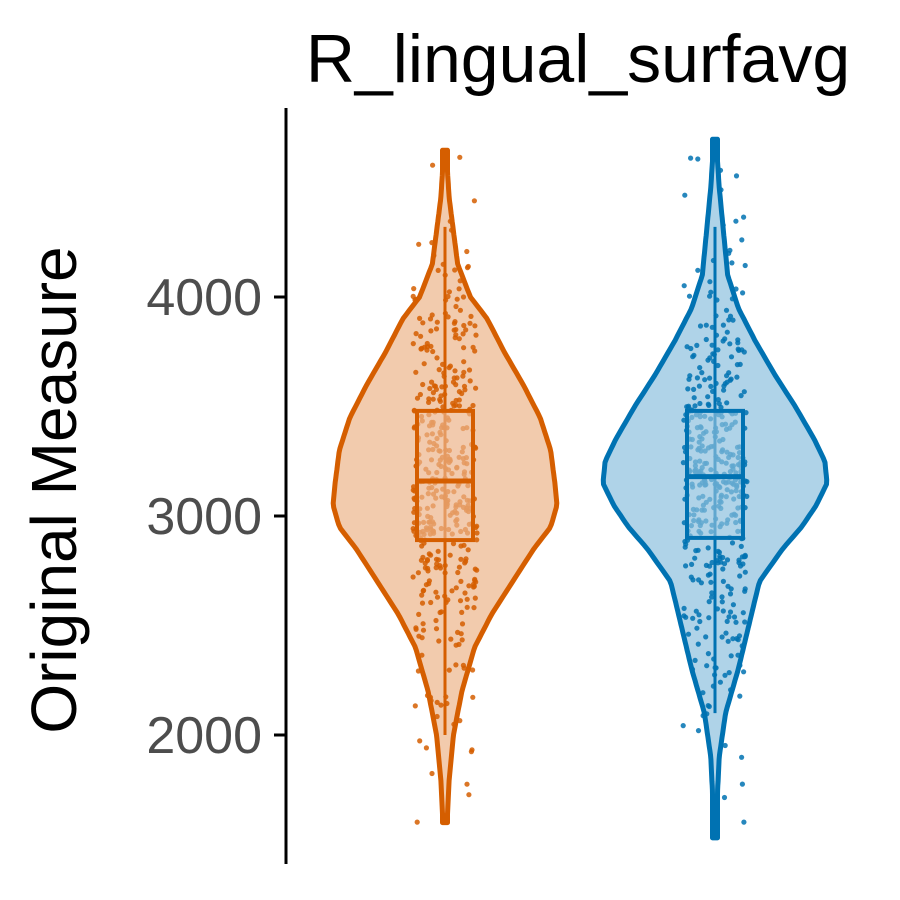 Image resolution: width=900 pixels, height=900 pixels. I want to click on y-tick-label: 3000, so click(204, 517).